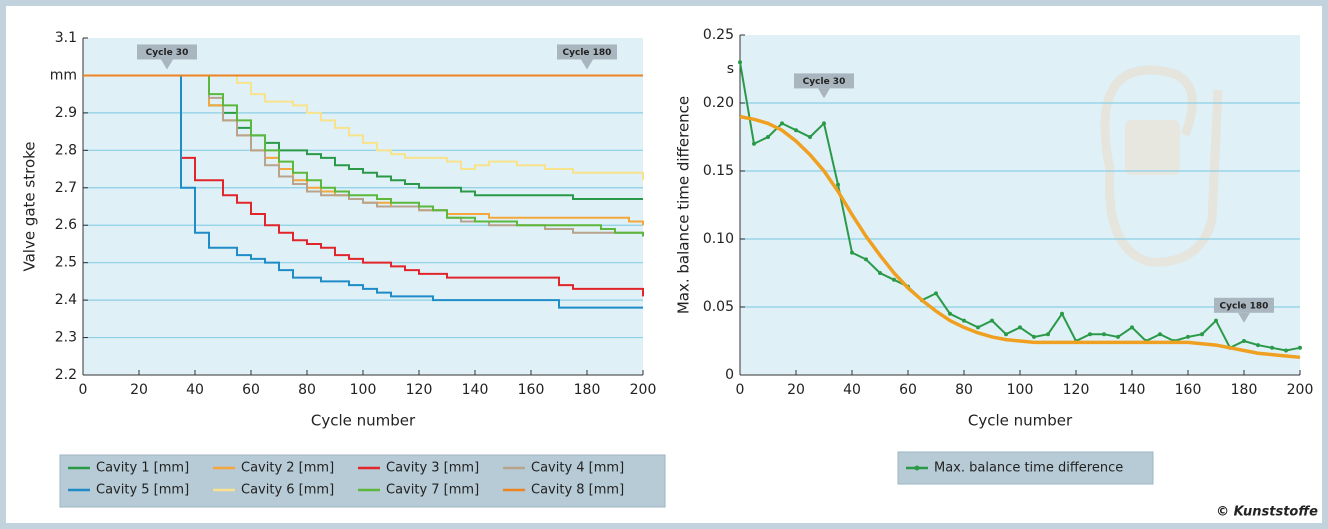  I want to click on y-tick-label: 2.5, so click(66, 263).